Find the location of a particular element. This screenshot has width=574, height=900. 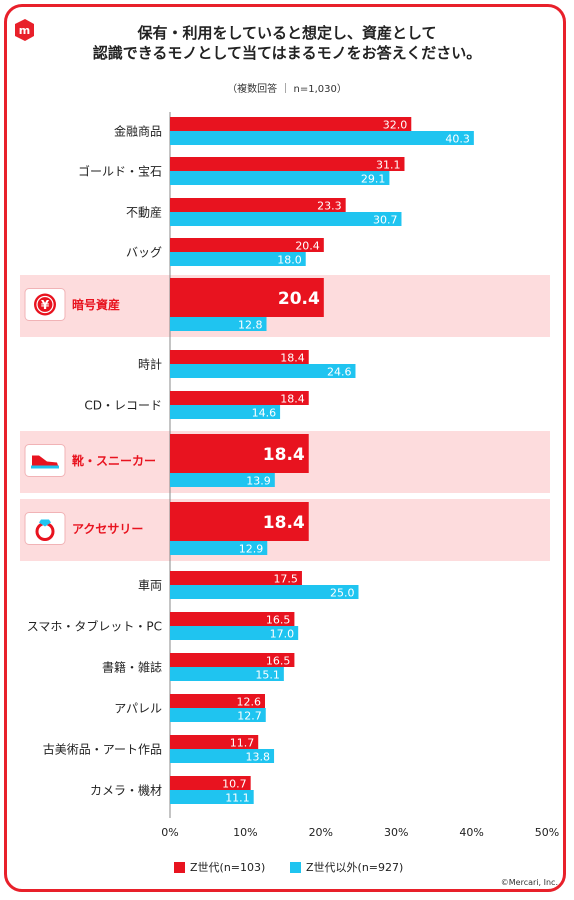

legend-label-other: Z世代以外(n=927) is located at coordinates (355, 867).